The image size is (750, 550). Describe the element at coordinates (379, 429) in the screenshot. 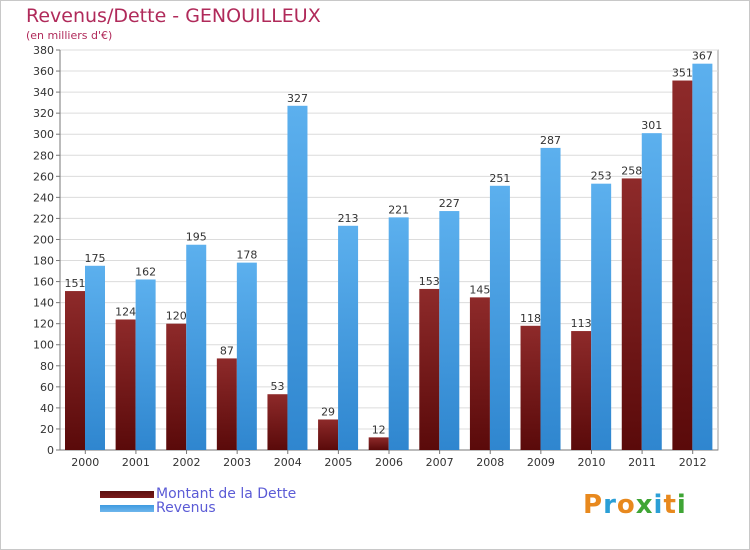

I see `data-label-dette: 12` at that location.